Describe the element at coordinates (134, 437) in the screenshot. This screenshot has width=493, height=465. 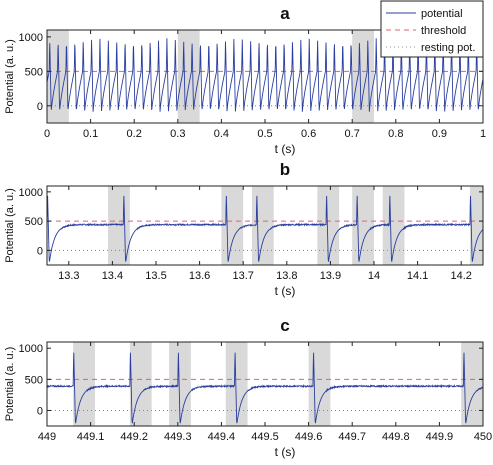
I see `x-tick-label: 449.2` at that location.